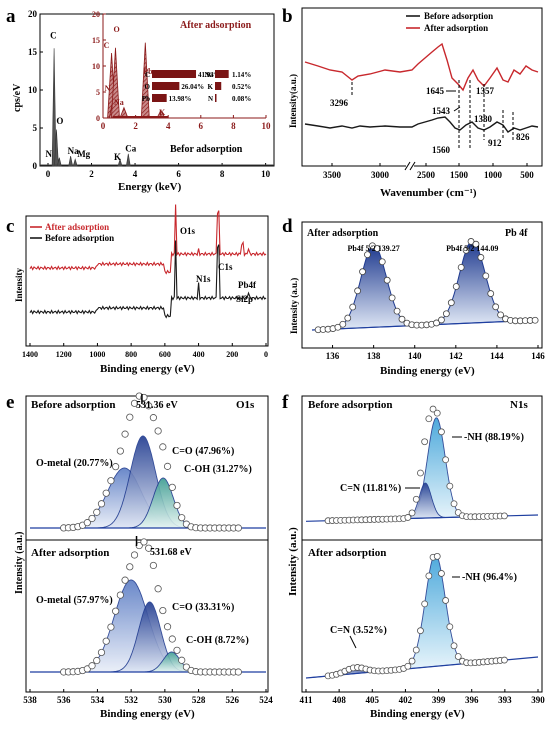  What do you see at coordinates (247, 285) in the screenshot?
I see `peak-label-Pb4f: Pb4f` at bounding box center [247, 285].